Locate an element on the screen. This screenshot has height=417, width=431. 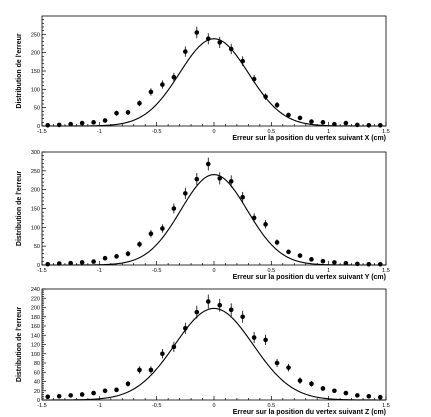
y-tick-label: 150 is located at coordinates (35, 210).